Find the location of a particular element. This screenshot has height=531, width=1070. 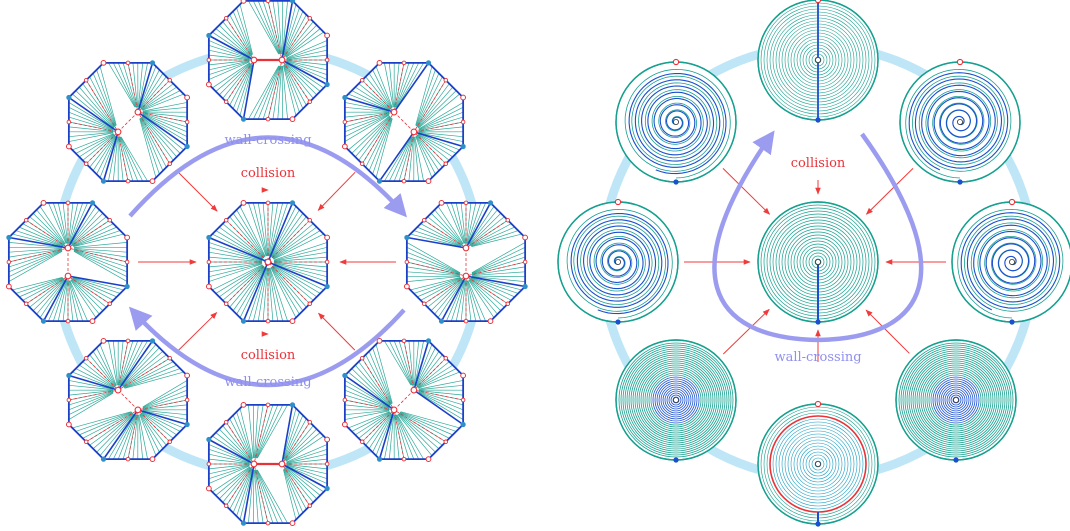

disk-center is located at coordinates (818, 263).